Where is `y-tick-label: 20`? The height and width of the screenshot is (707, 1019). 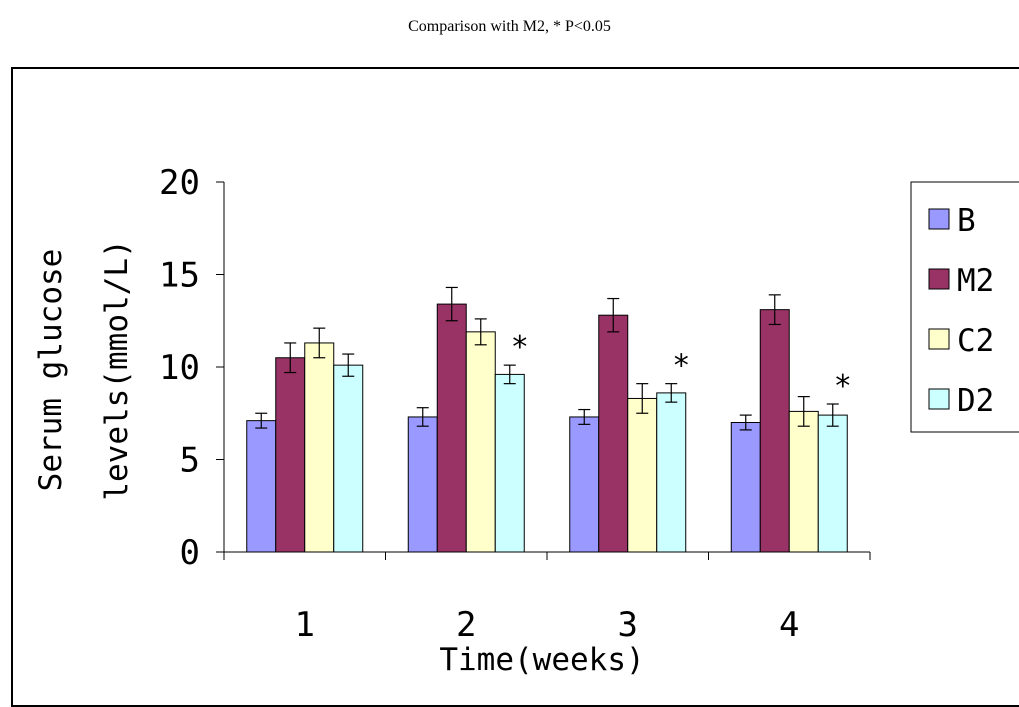 y-tick-label: 20 is located at coordinates (179, 183).